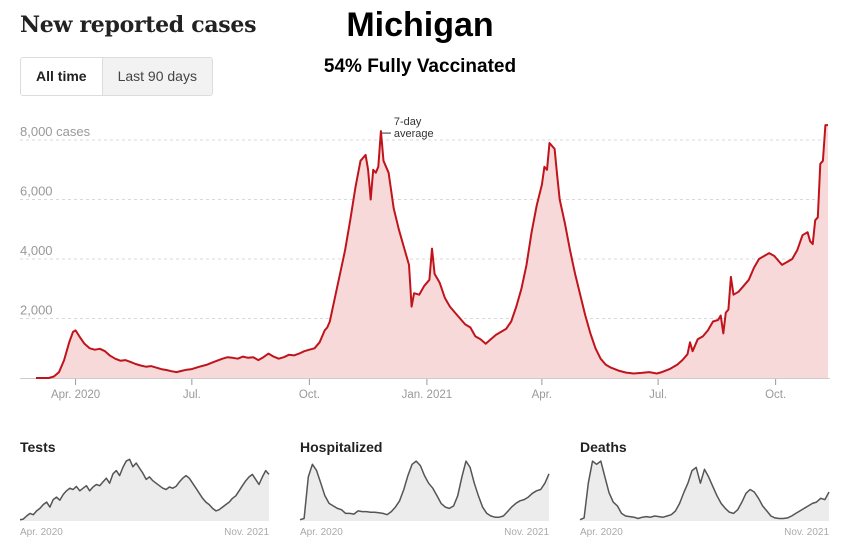 This screenshot has width=844, height=552. I want to click on tests-chart: Apr. 2020 Nov. 2021, so click(144, 498).